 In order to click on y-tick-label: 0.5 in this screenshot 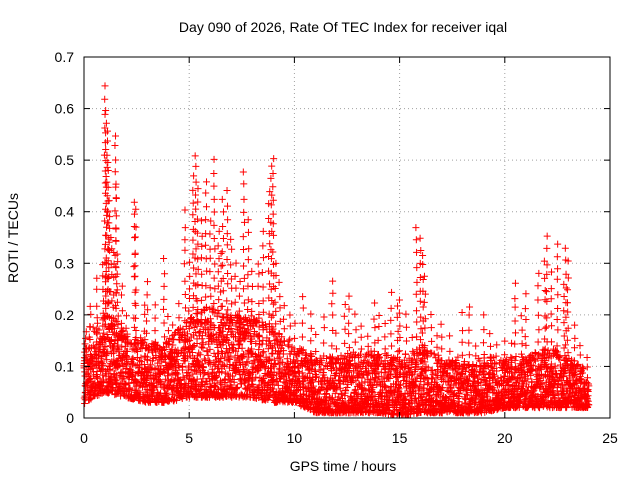, I will do `click(65, 160)`.